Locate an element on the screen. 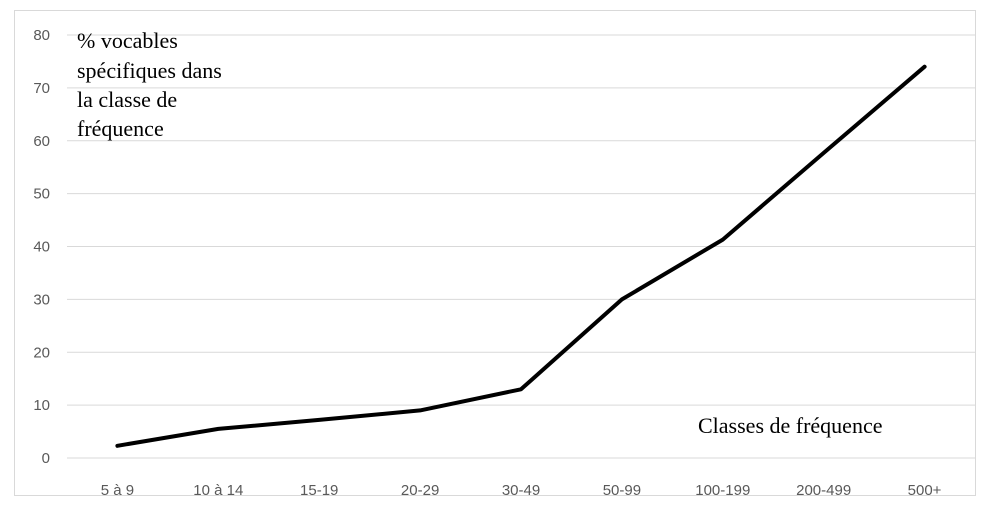  x-tick-label: 500+ is located at coordinates (925, 490).